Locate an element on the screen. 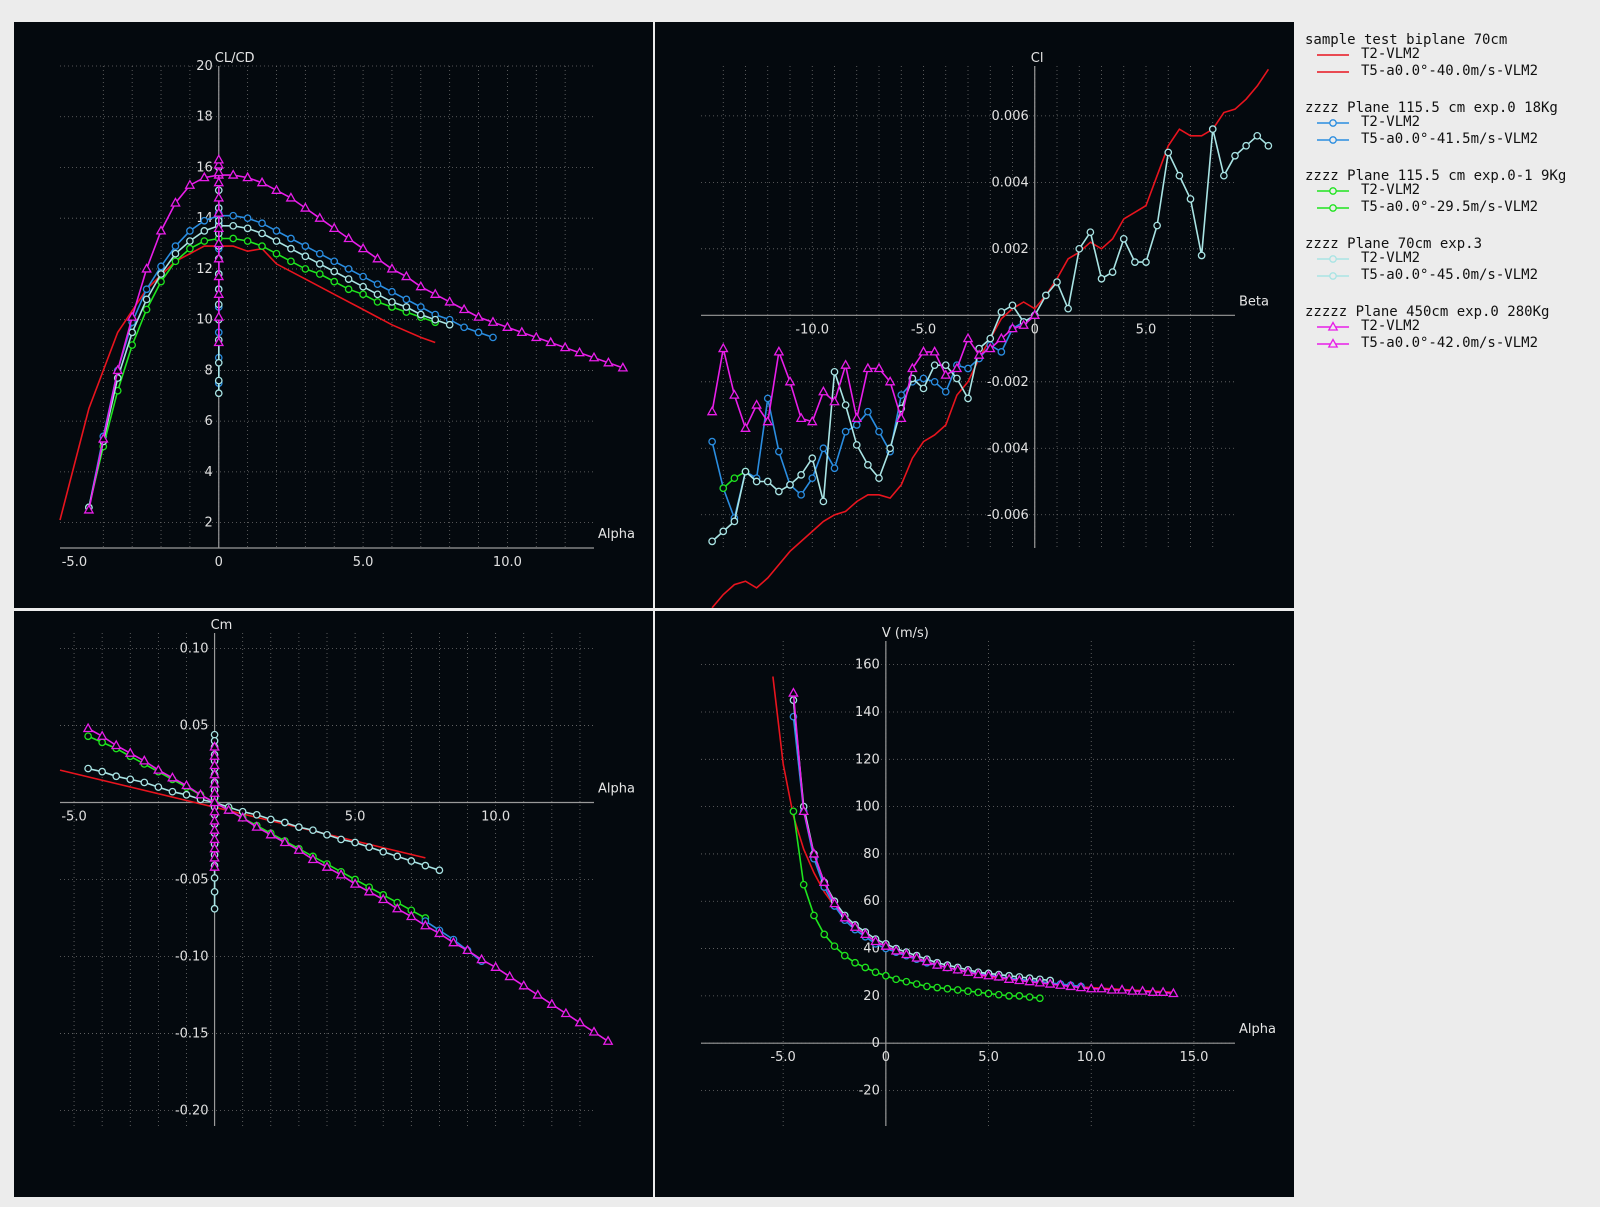 The height and width of the screenshot is (1207, 1600). y-axis-title: CL/CD is located at coordinates (235, 58).